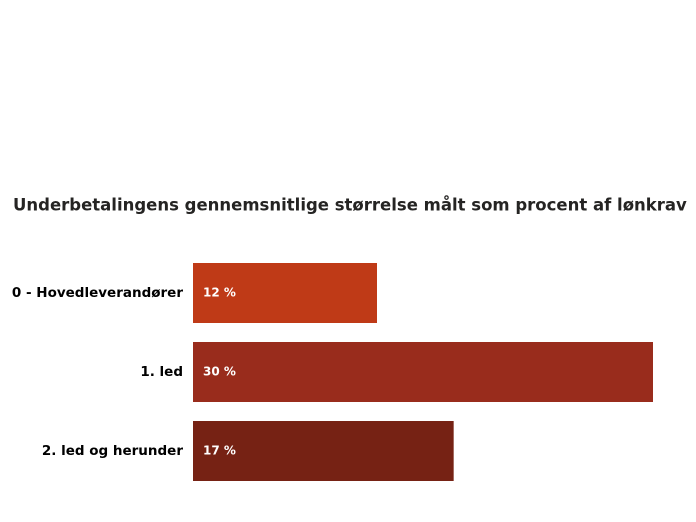  I want to click on value-label: 30 %, so click(219, 372).